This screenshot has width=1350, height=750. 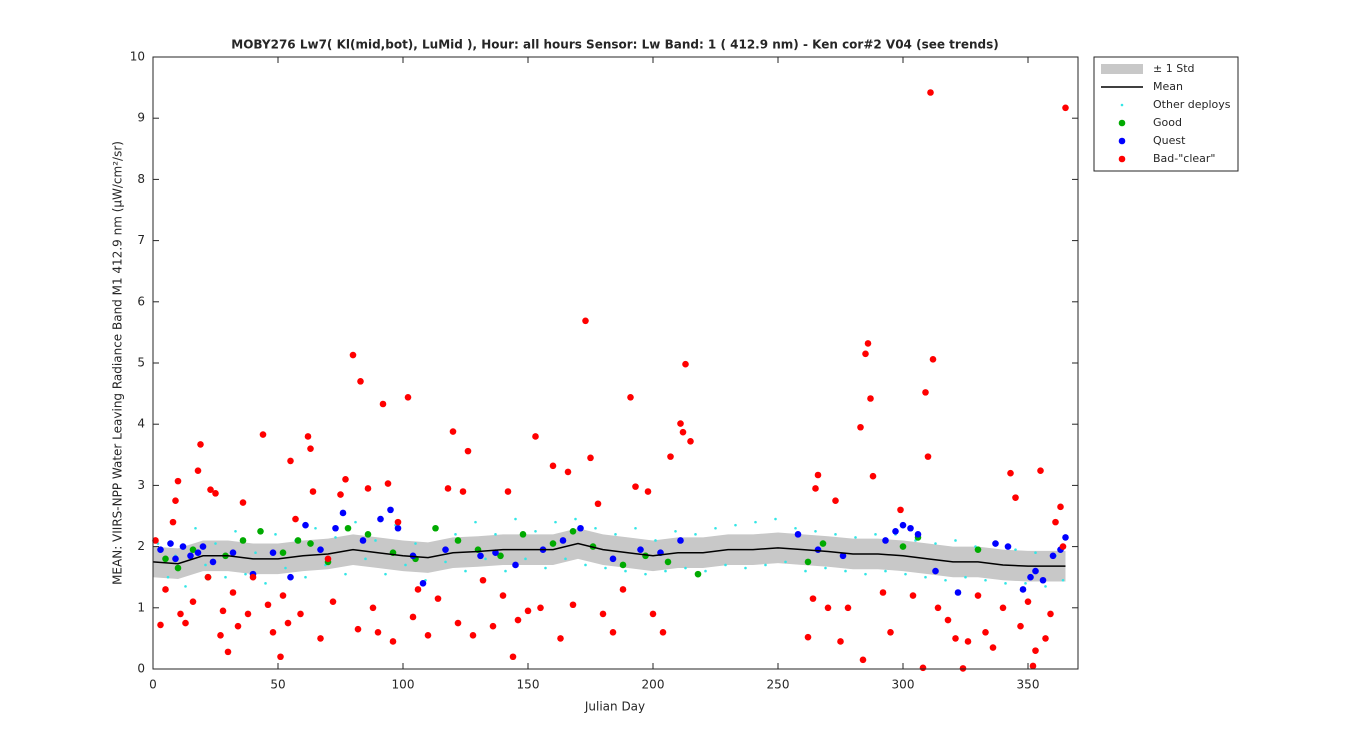 I want to click on y-tick-label: 10, so click(x=137, y=57).